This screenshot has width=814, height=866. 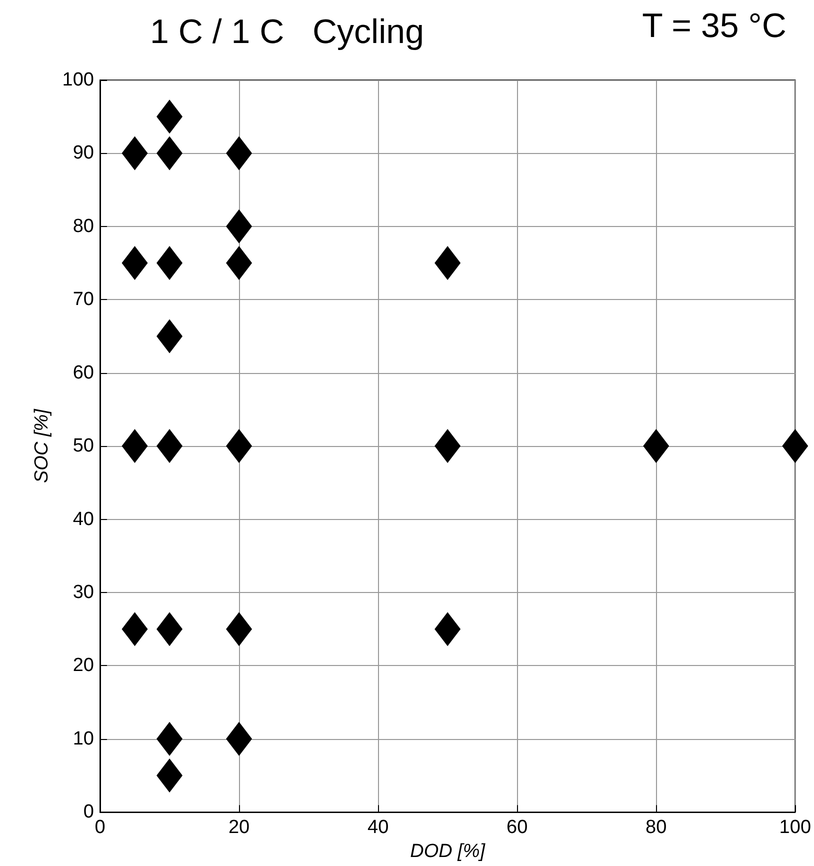 What do you see at coordinates (448, 851) in the screenshot?
I see `x-axis-title: DOD [%]` at bounding box center [448, 851].